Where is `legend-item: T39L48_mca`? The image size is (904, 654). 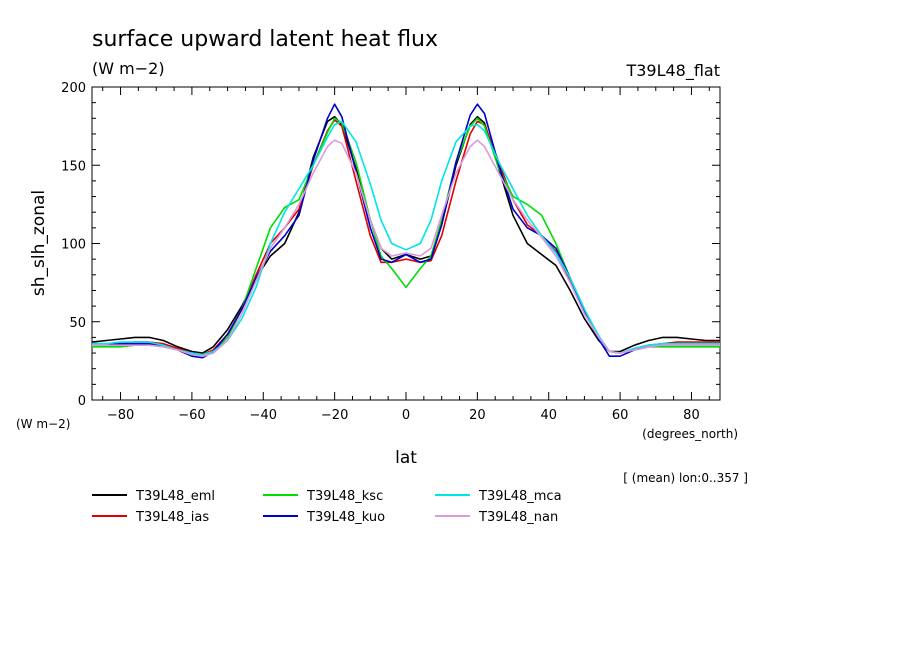
legend-item: T39L48_mca is located at coordinates (498, 496).